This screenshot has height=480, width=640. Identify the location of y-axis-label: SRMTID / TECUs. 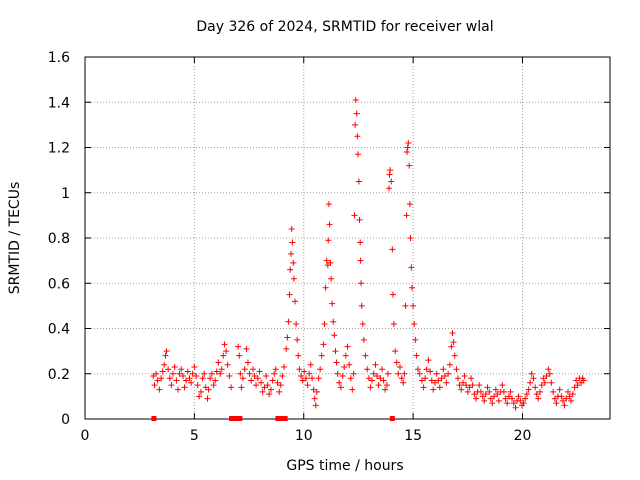
(15, 238).